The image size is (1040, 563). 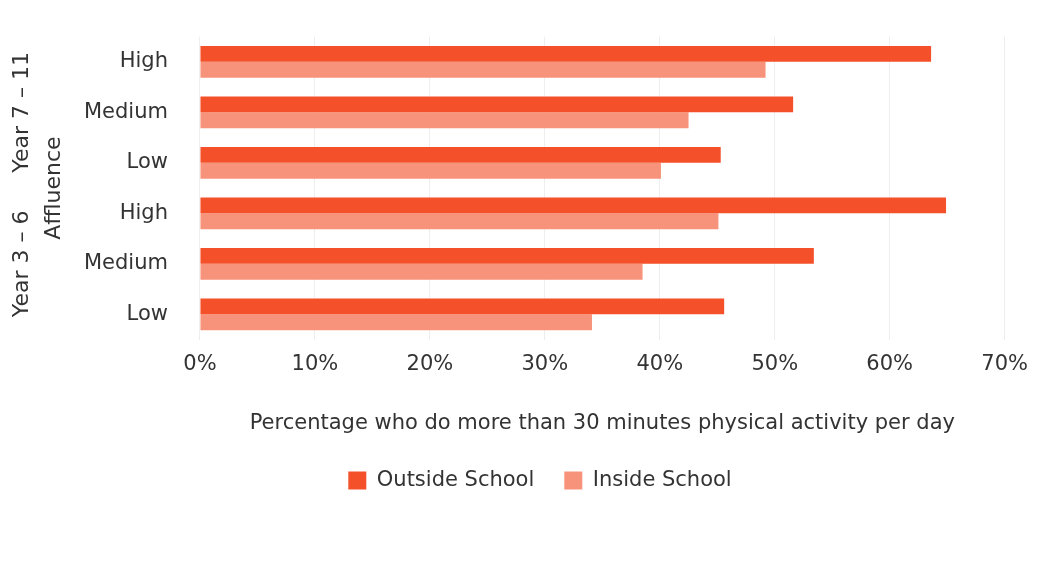 I want to click on text: Year 7 – 11, so click(x=20, y=113).